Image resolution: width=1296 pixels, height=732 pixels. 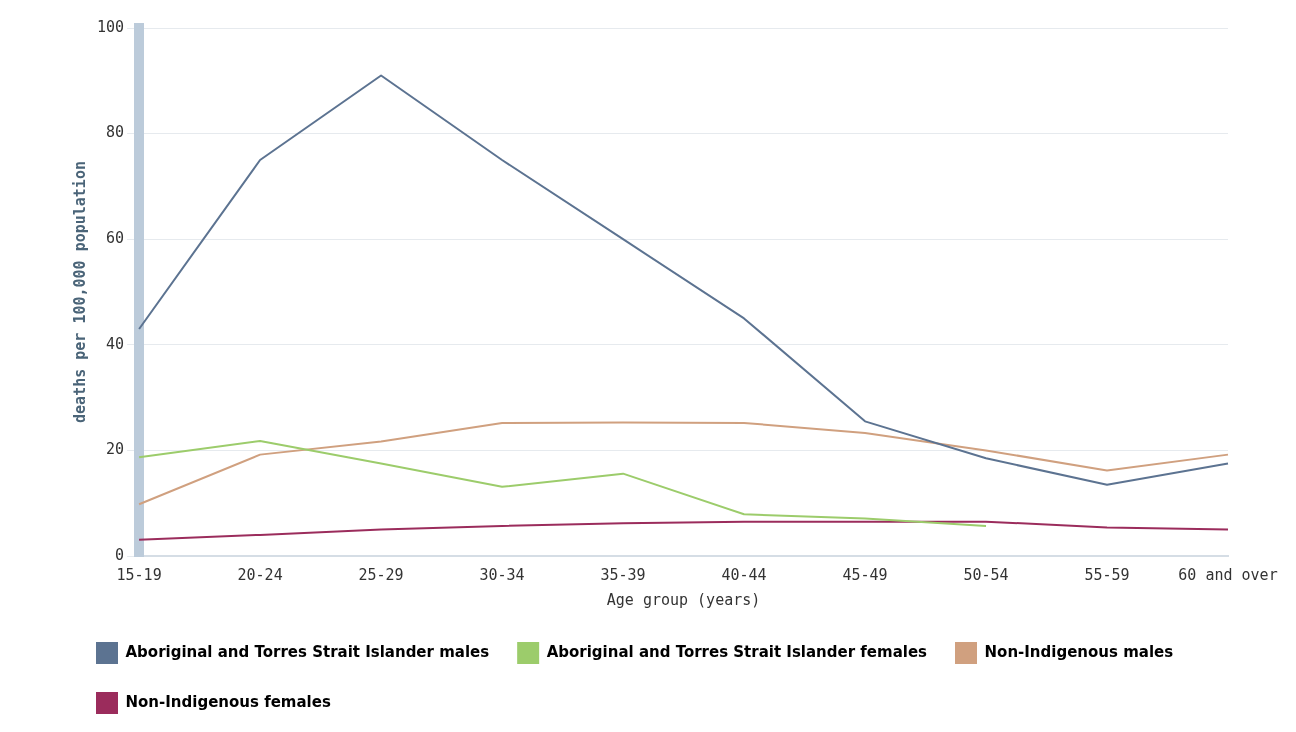 I want to click on y-tick-label: 40, so click(x=115, y=343).